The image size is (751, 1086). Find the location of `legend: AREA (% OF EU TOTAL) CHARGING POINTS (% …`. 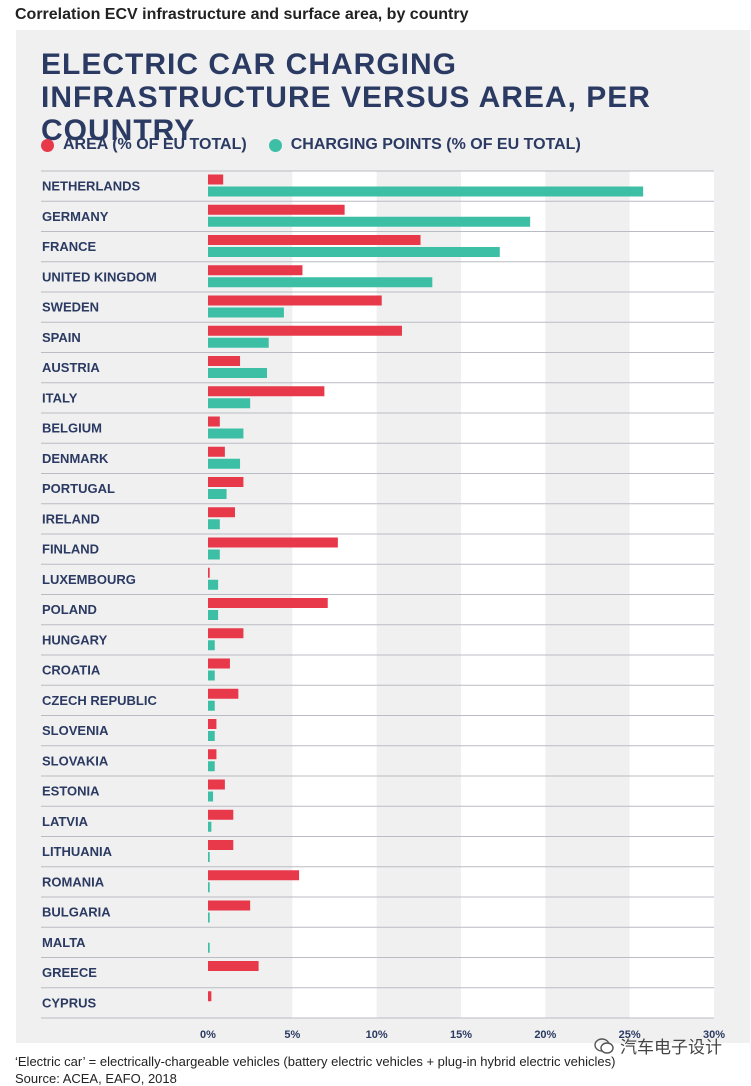

legend: AREA (% OF EU TOTAL) CHARGING POINTS (% … is located at coordinates (322, 145).